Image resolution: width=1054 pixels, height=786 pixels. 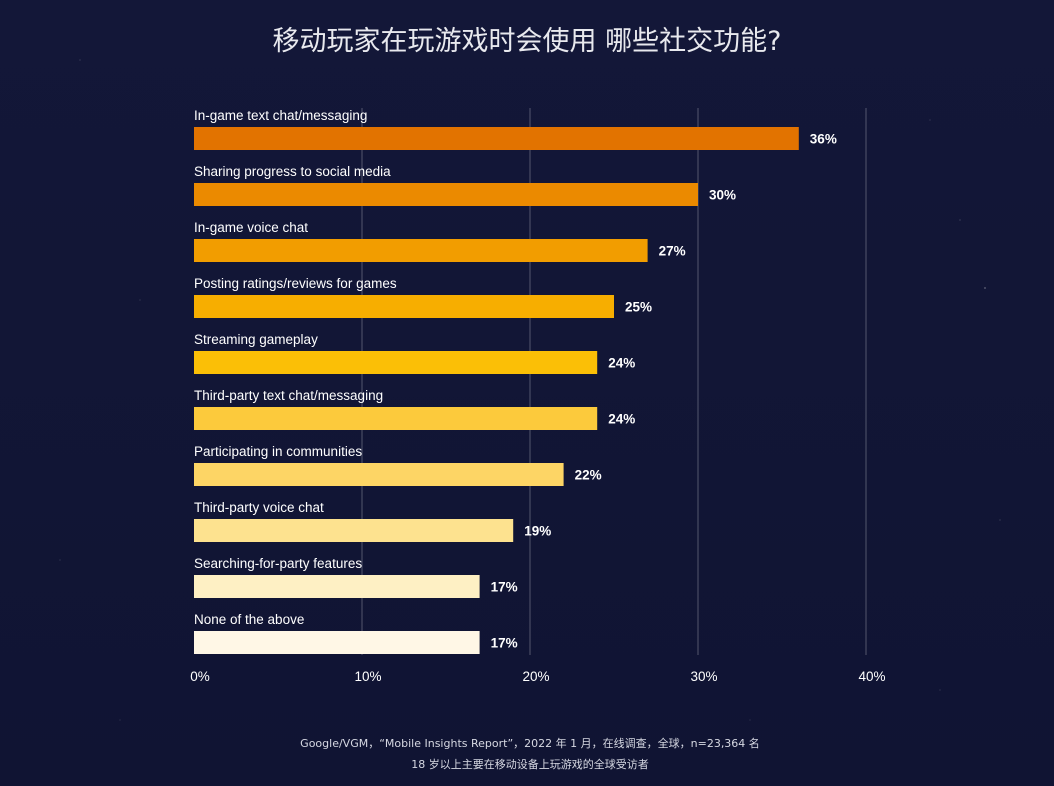 I want to click on category-label: Posting ratings/reviews for games, so click(x=295, y=283).